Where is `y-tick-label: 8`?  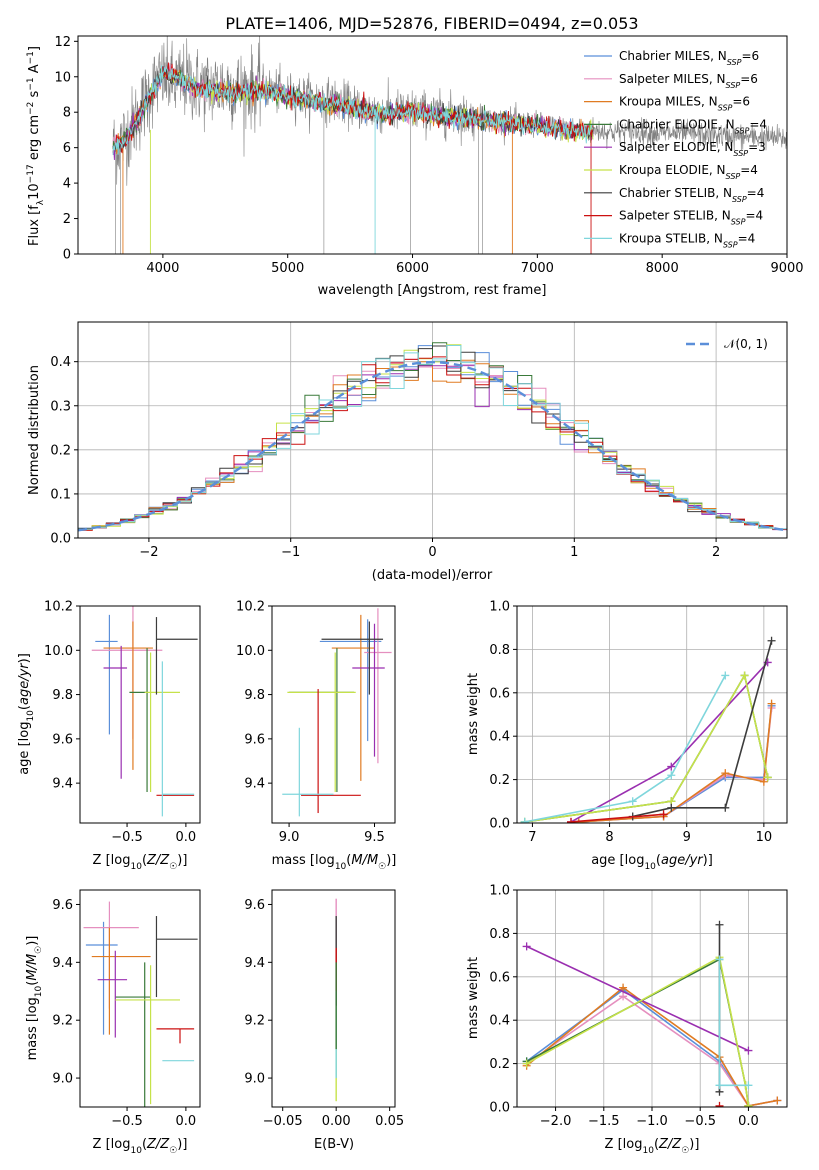 y-tick-label: 8 is located at coordinates (67, 113).